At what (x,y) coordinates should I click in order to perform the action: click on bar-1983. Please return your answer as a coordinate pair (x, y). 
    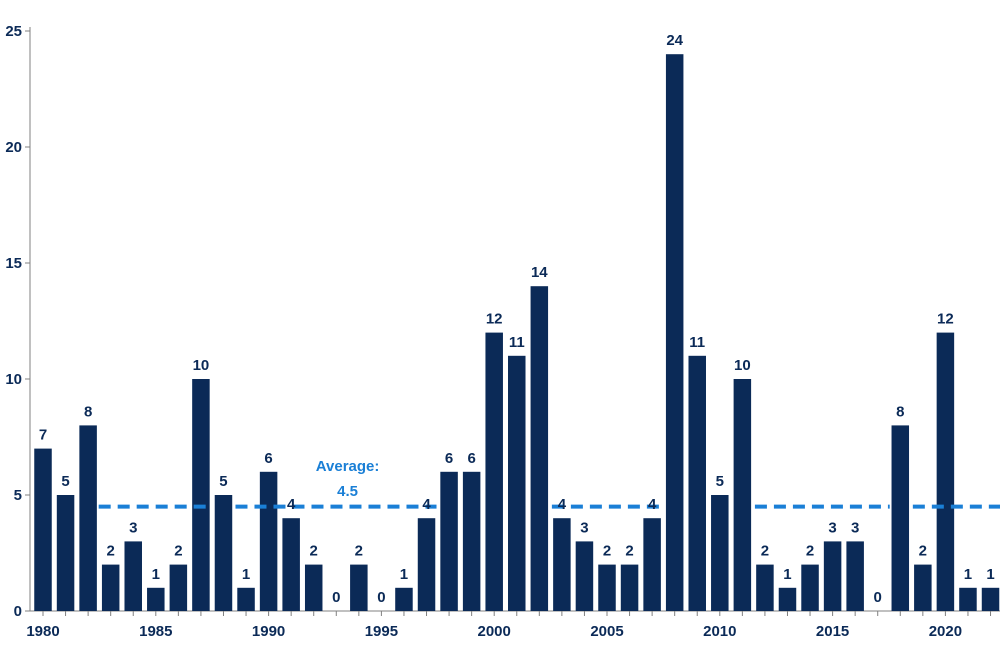
    Looking at the image, I should click on (110, 587).